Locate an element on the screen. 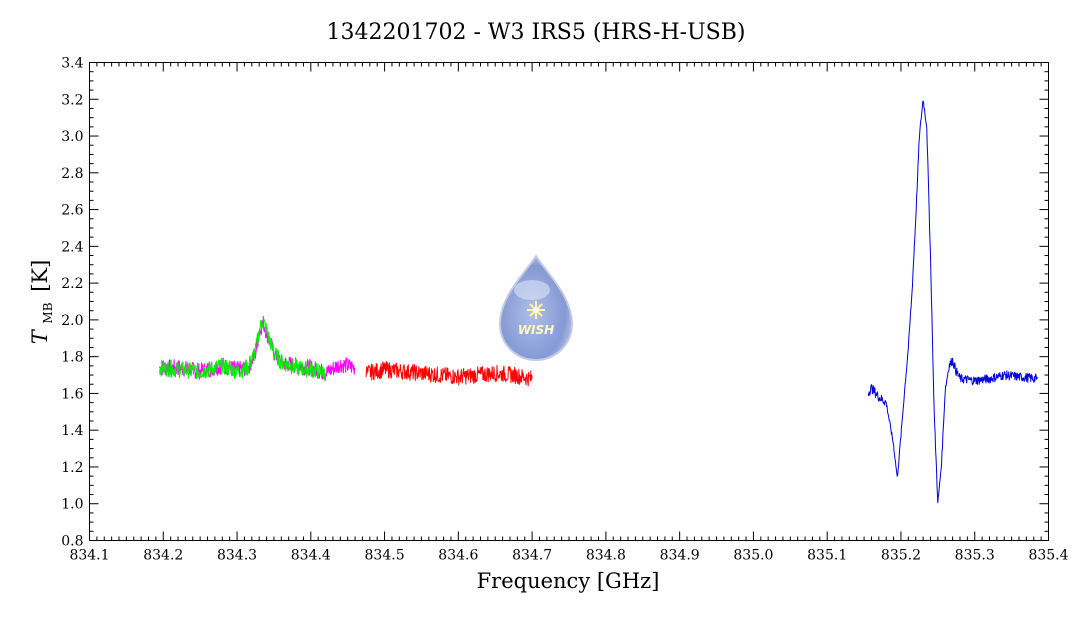 The height and width of the screenshot is (618, 1072). y-axis-label-symbol: T is located at coordinates (40, 336).